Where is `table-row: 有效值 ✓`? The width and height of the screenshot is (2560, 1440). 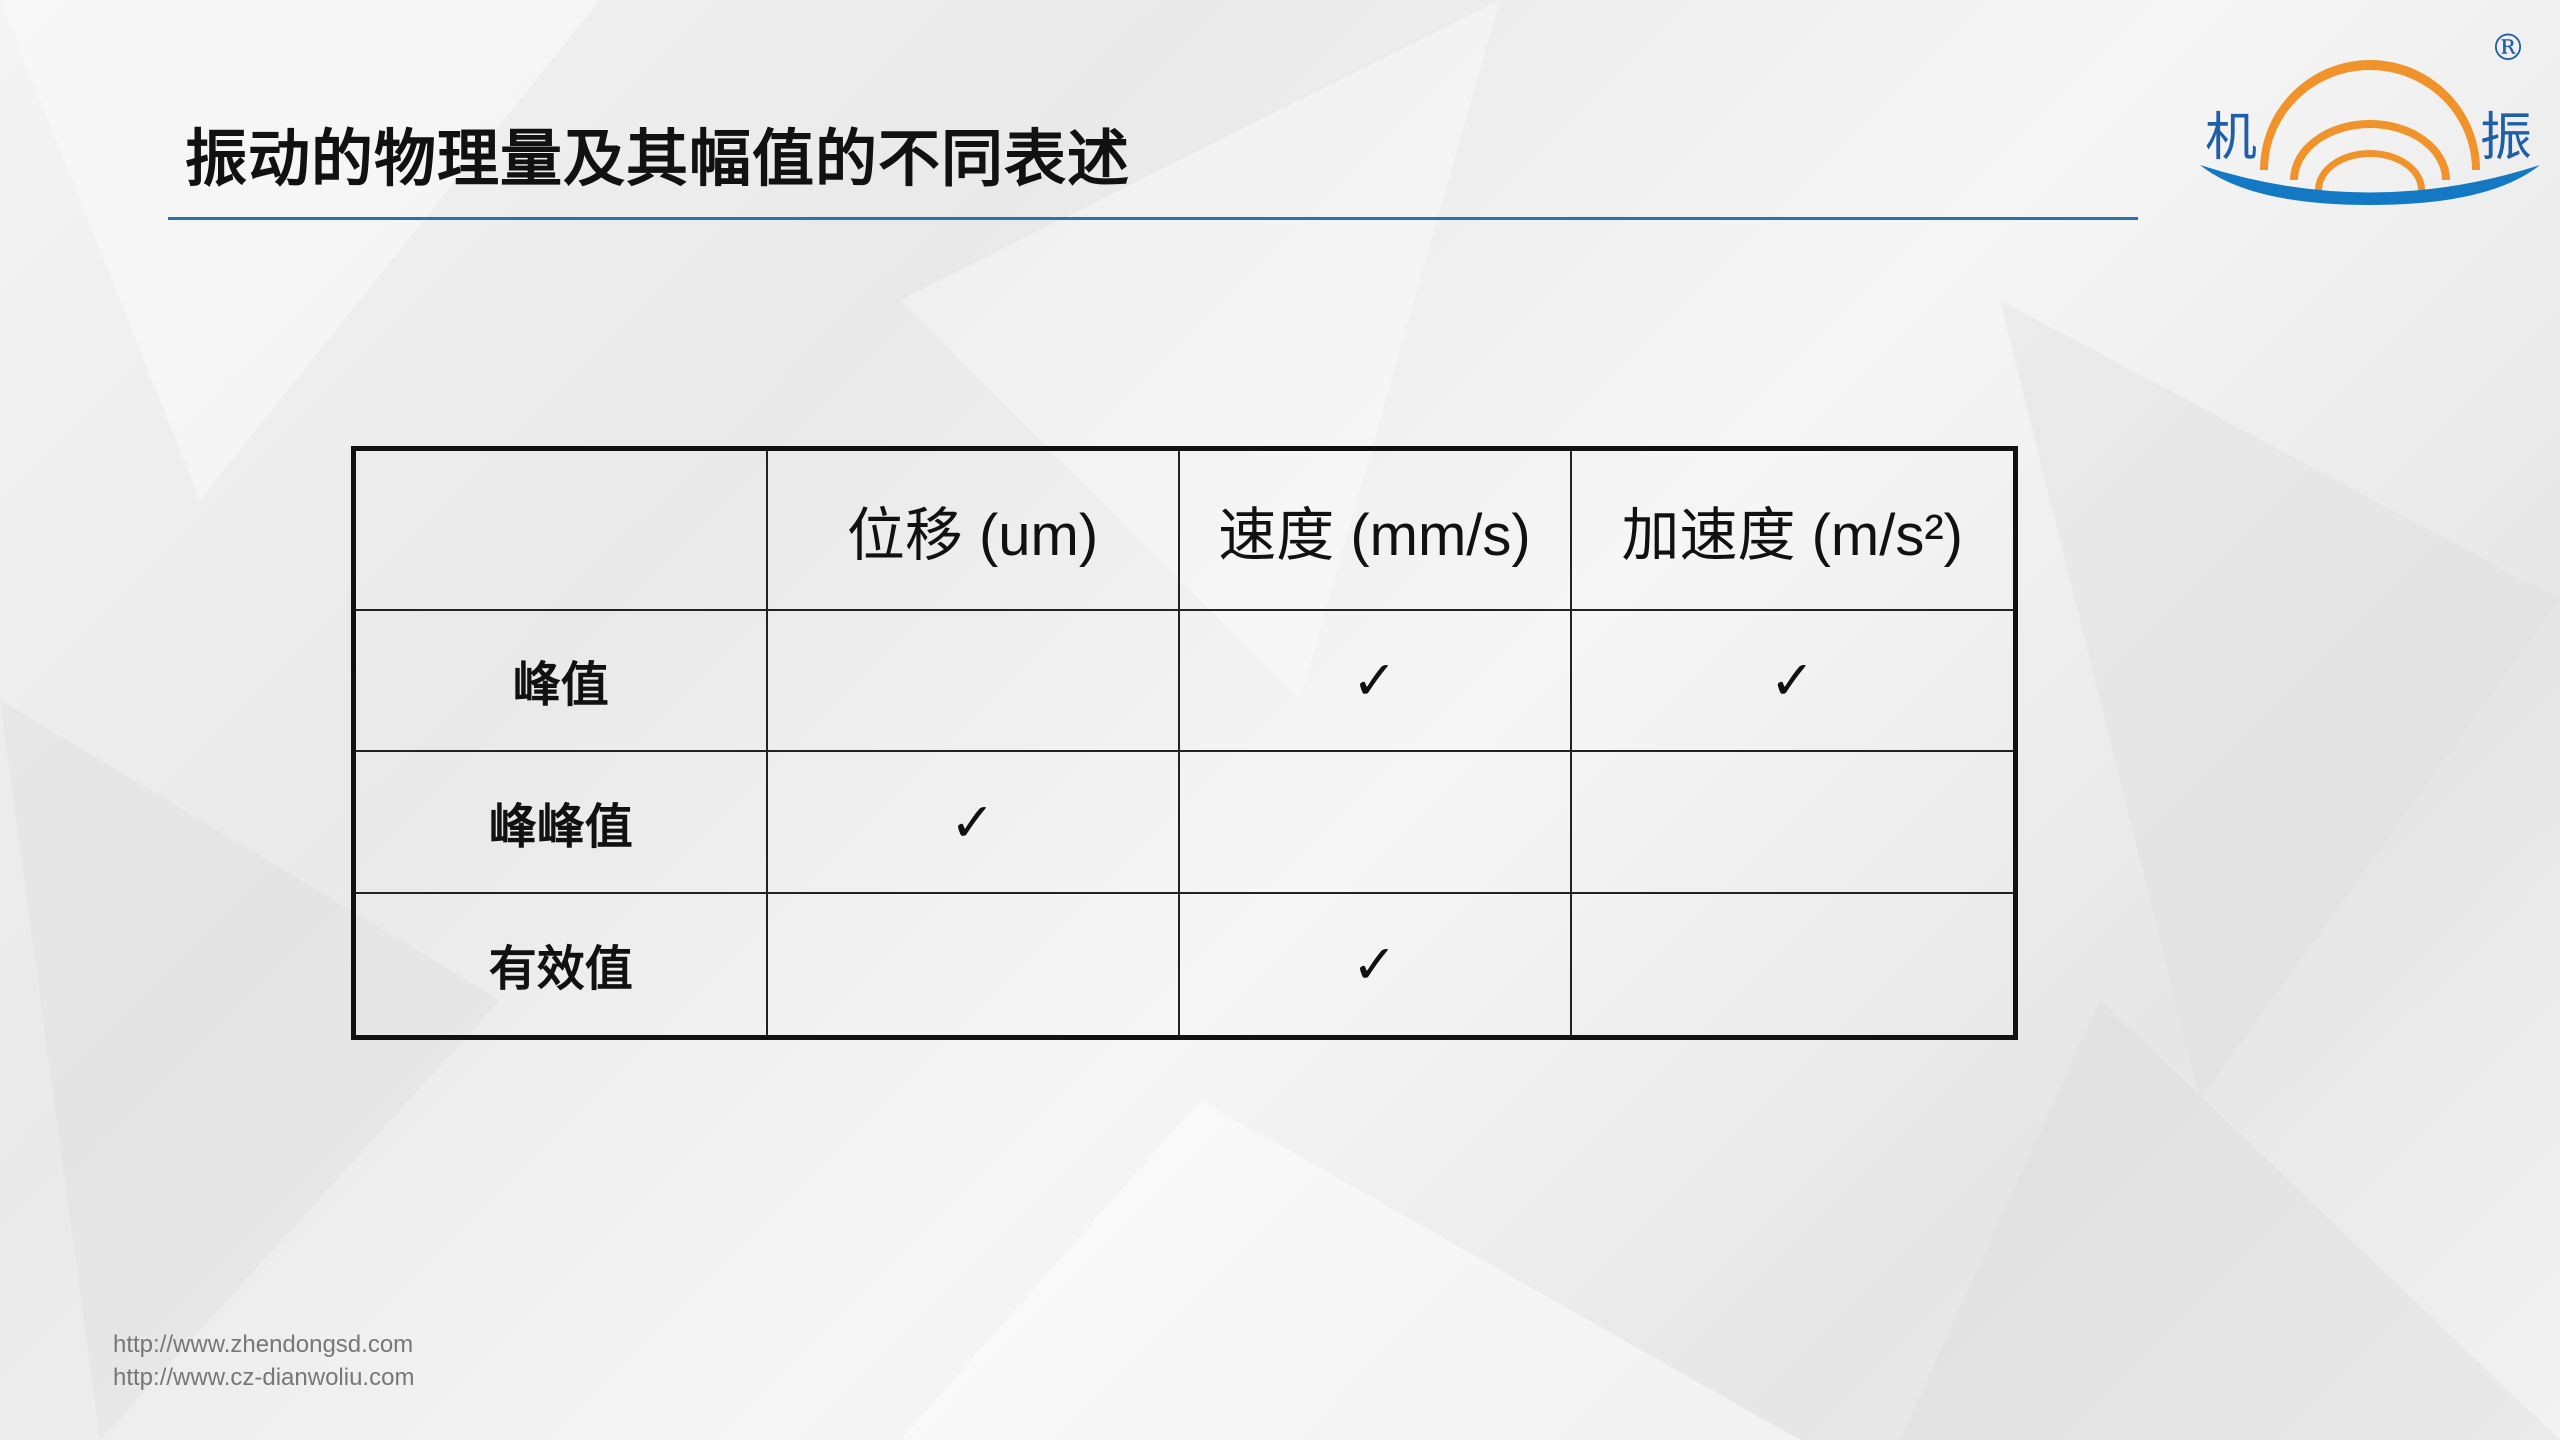 table-row: 有效值 ✓ is located at coordinates (1184, 965).